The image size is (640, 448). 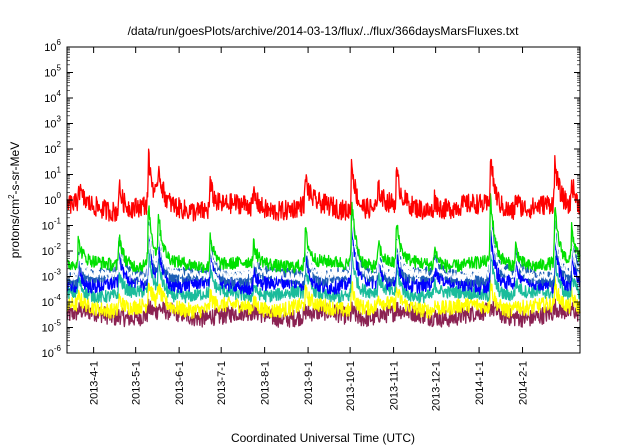 I want to click on x-tick-label: 2013-10-1, so click(x=351, y=386).